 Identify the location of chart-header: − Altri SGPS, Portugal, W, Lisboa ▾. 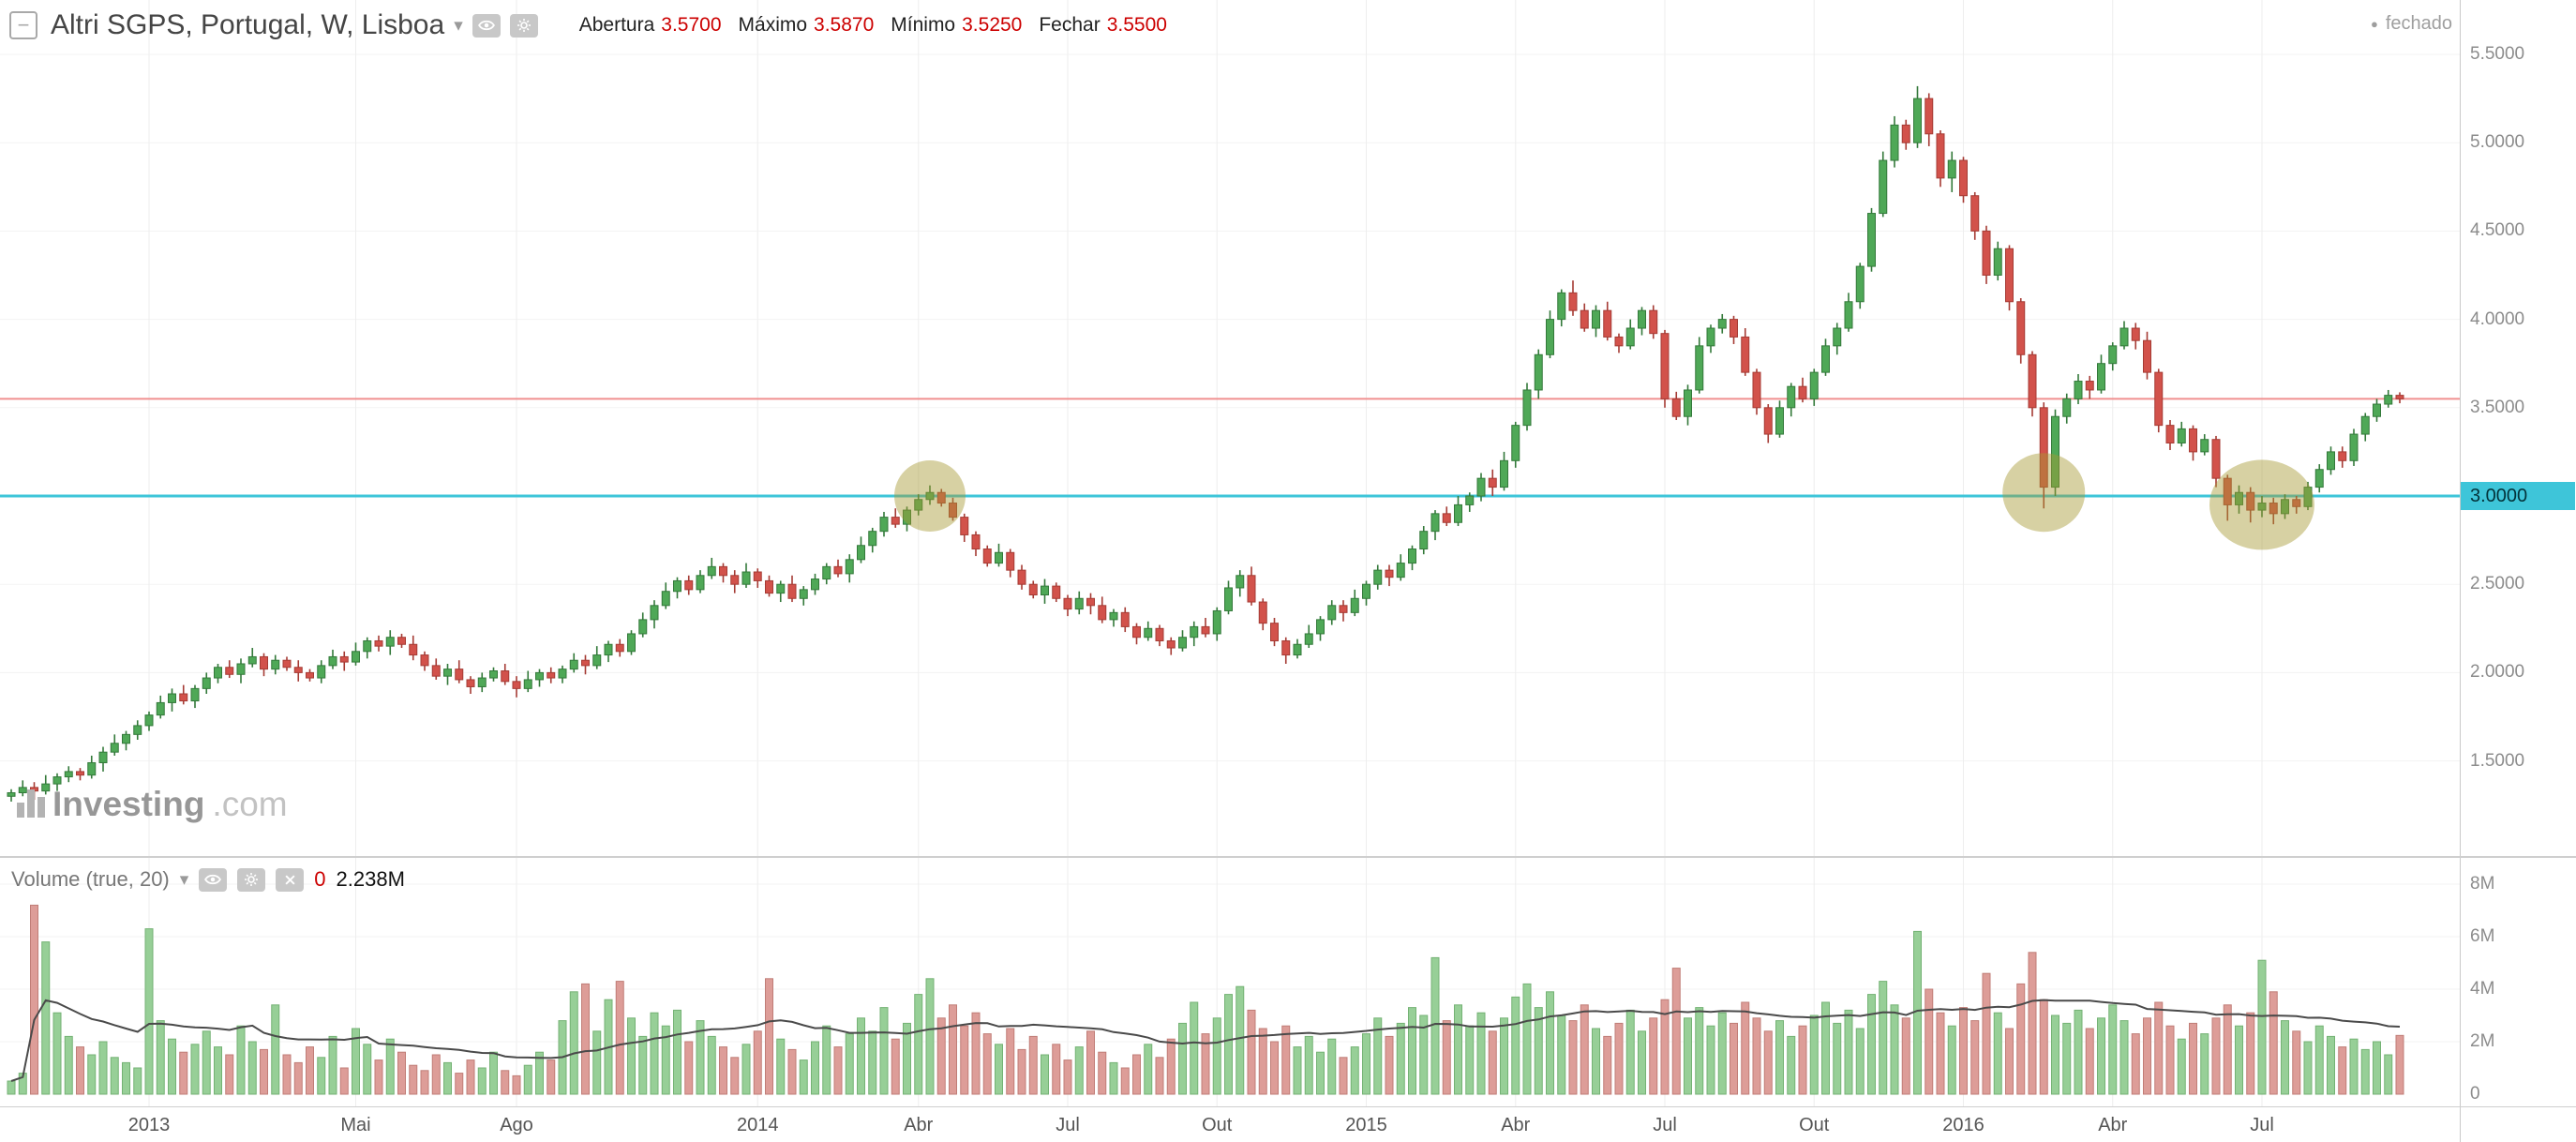
(588, 25).